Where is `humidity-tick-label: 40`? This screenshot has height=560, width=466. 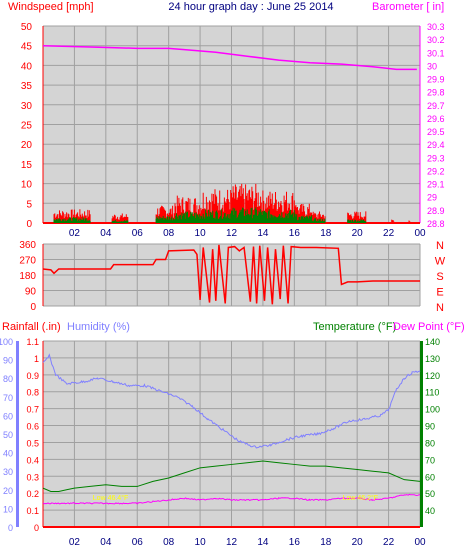 humidity-tick-label: 40 is located at coordinates (8, 454).